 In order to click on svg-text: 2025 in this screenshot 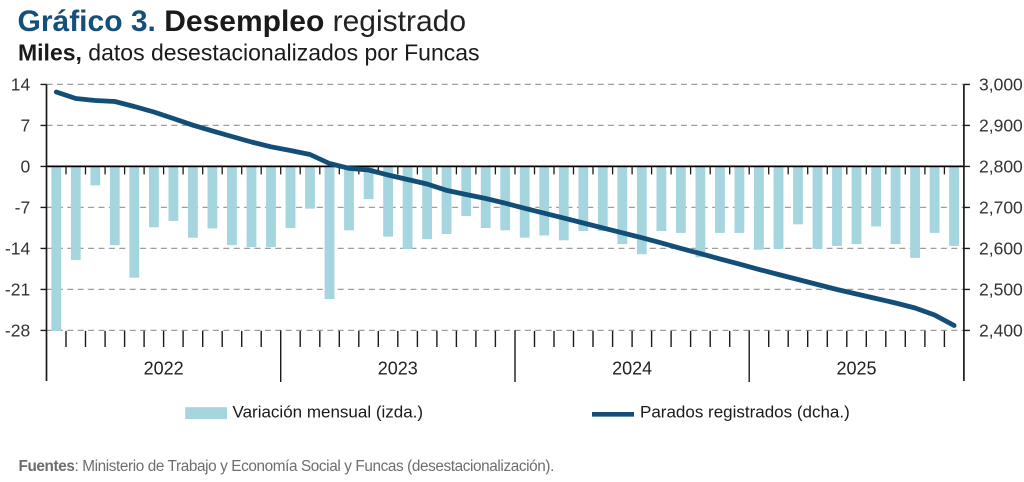, I will do `click(856, 369)`.